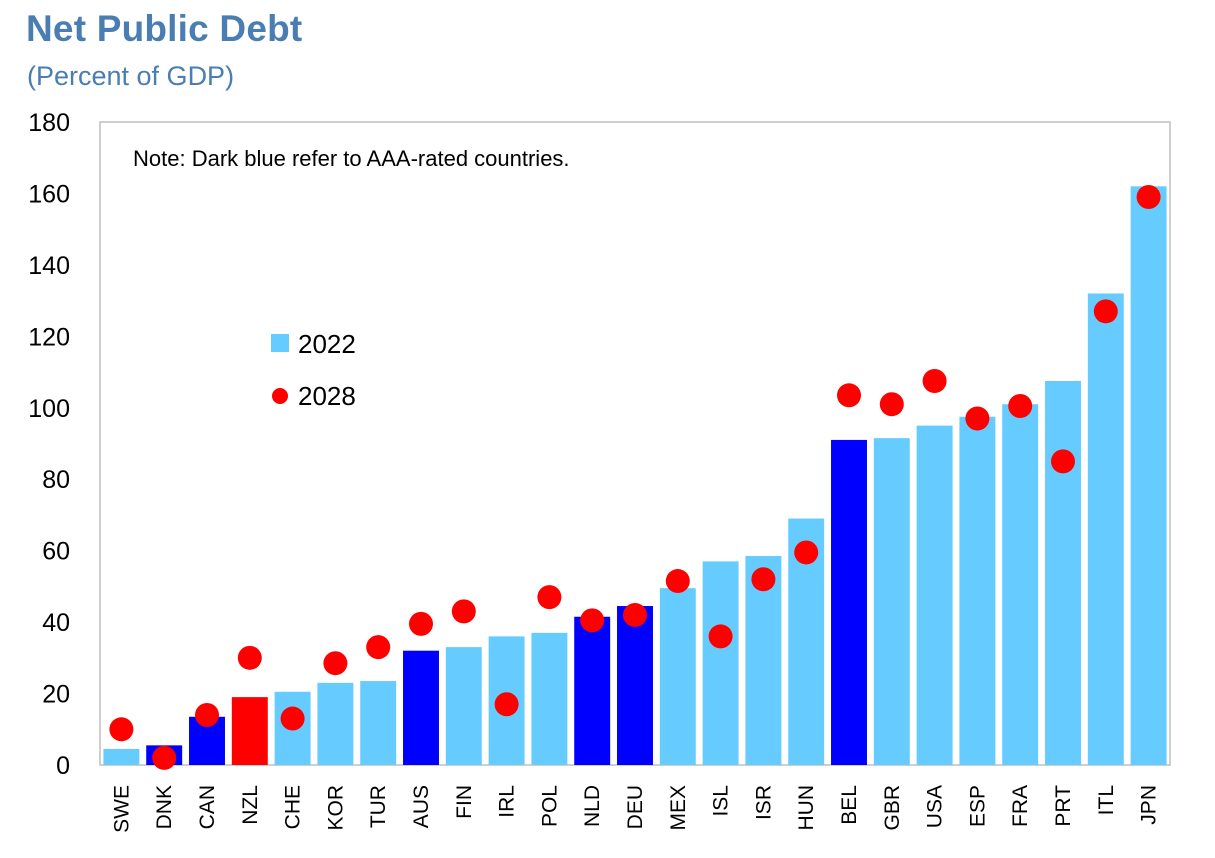  Describe the element at coordinates (313, 370) in the screenshot. I see `legend: 2022 2028` at that location.